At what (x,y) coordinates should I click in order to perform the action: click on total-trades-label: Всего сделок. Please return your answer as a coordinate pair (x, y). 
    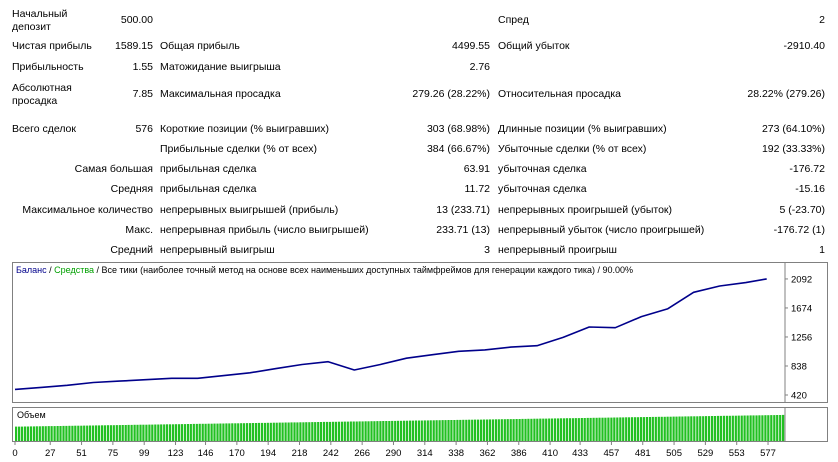
    Looking at the image, I should click on (44, 129).